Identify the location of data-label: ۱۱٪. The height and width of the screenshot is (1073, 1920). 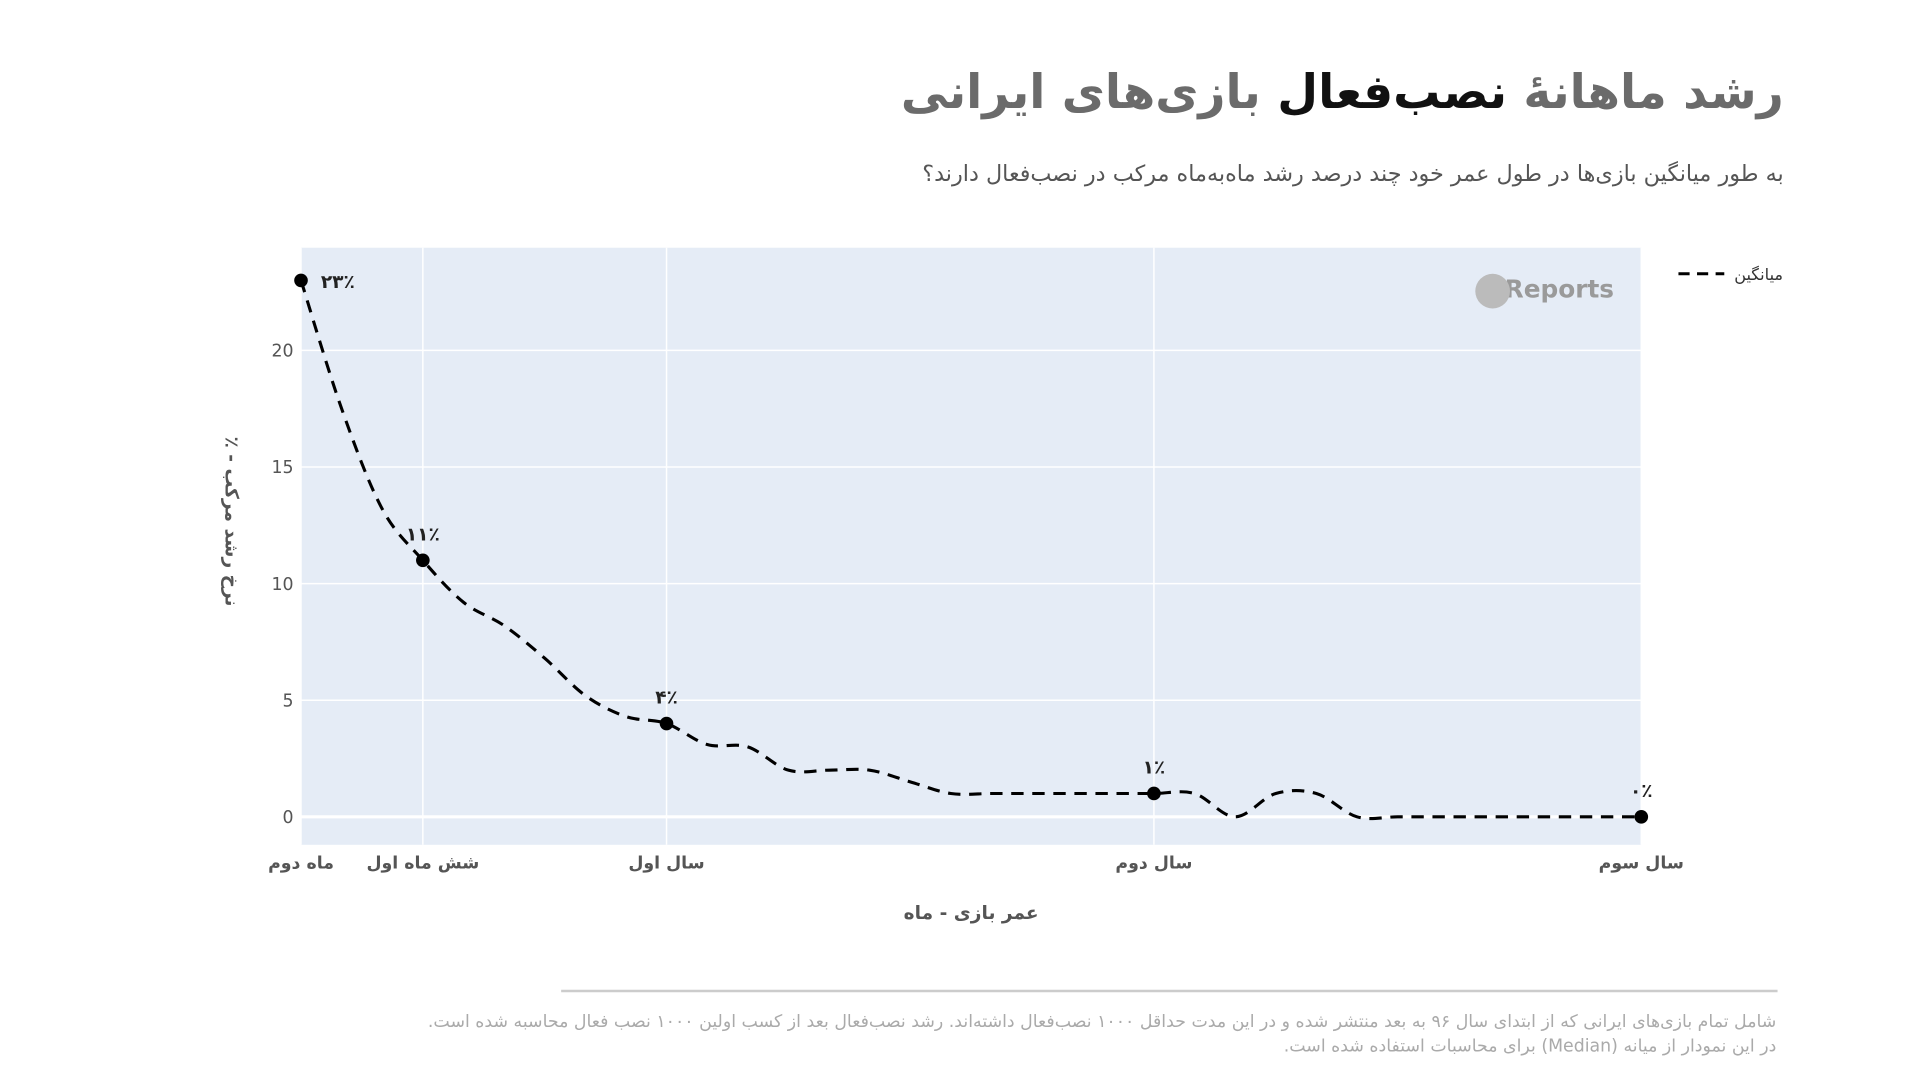
(423, 534).